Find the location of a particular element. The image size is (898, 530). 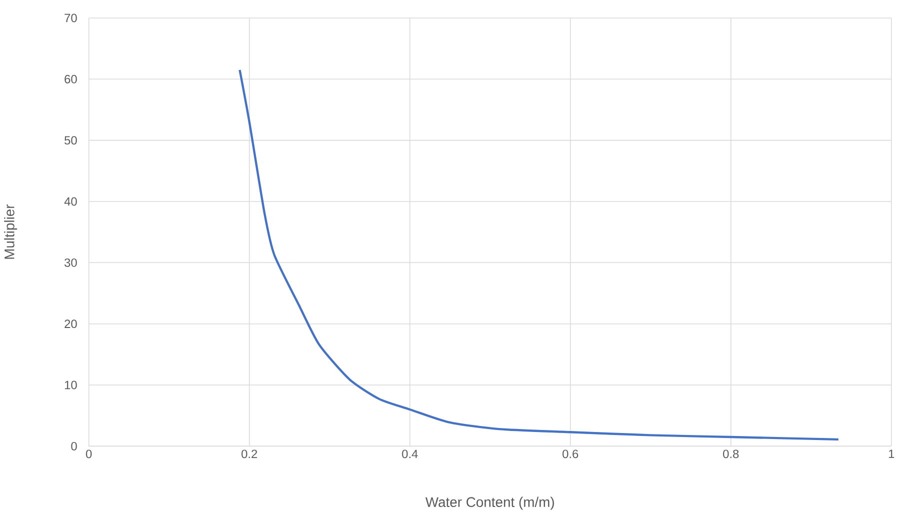

x-tick-label: 0.6 is located at coordinates (570, 454).